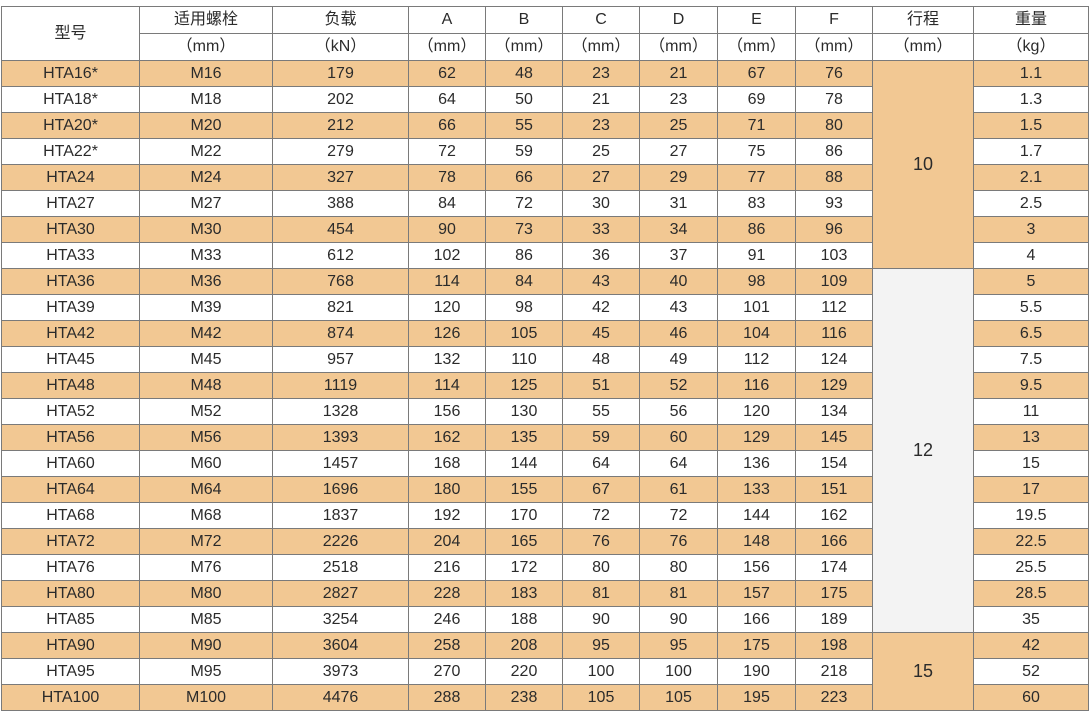  I want to click on cell-bolt: M60, so click(206, 463).